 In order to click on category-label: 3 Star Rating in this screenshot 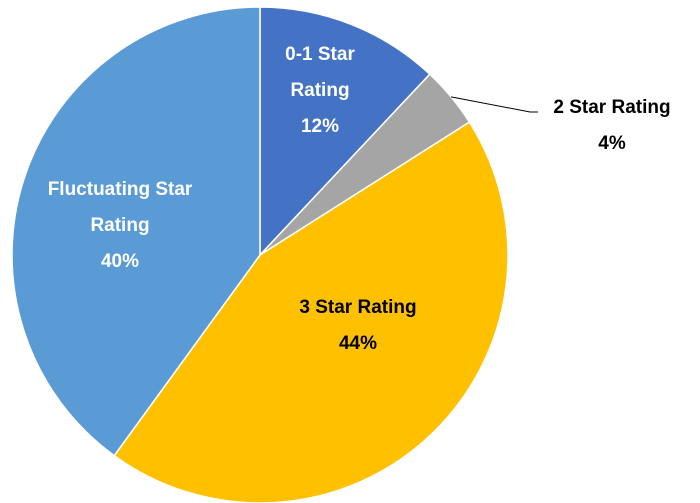, I will do `click(358, 307)`.